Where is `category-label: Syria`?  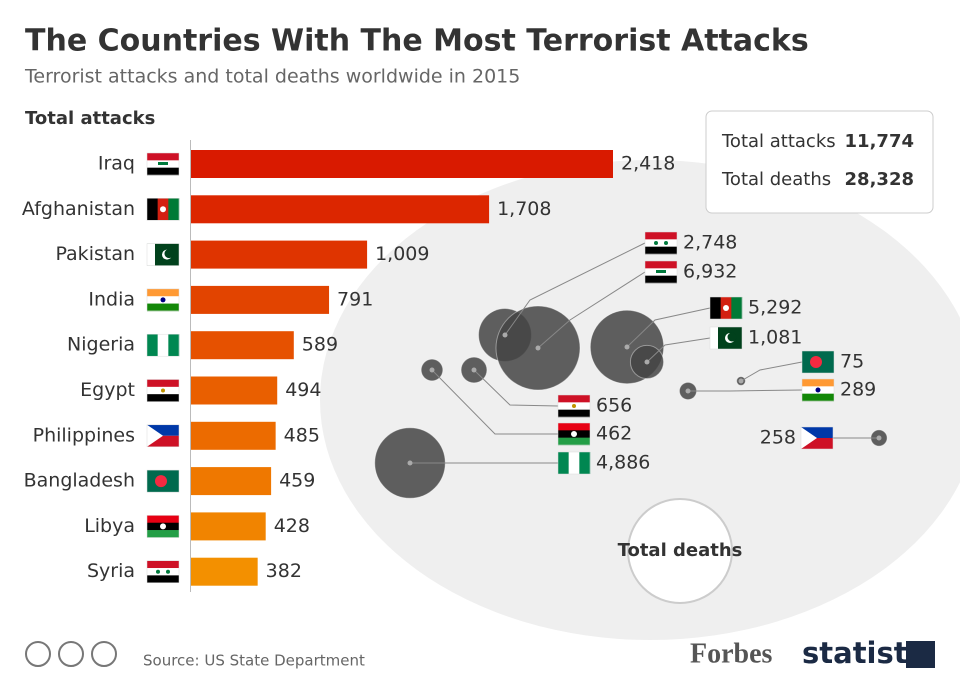
category-label: Syria is located at coordinates (111, 571).